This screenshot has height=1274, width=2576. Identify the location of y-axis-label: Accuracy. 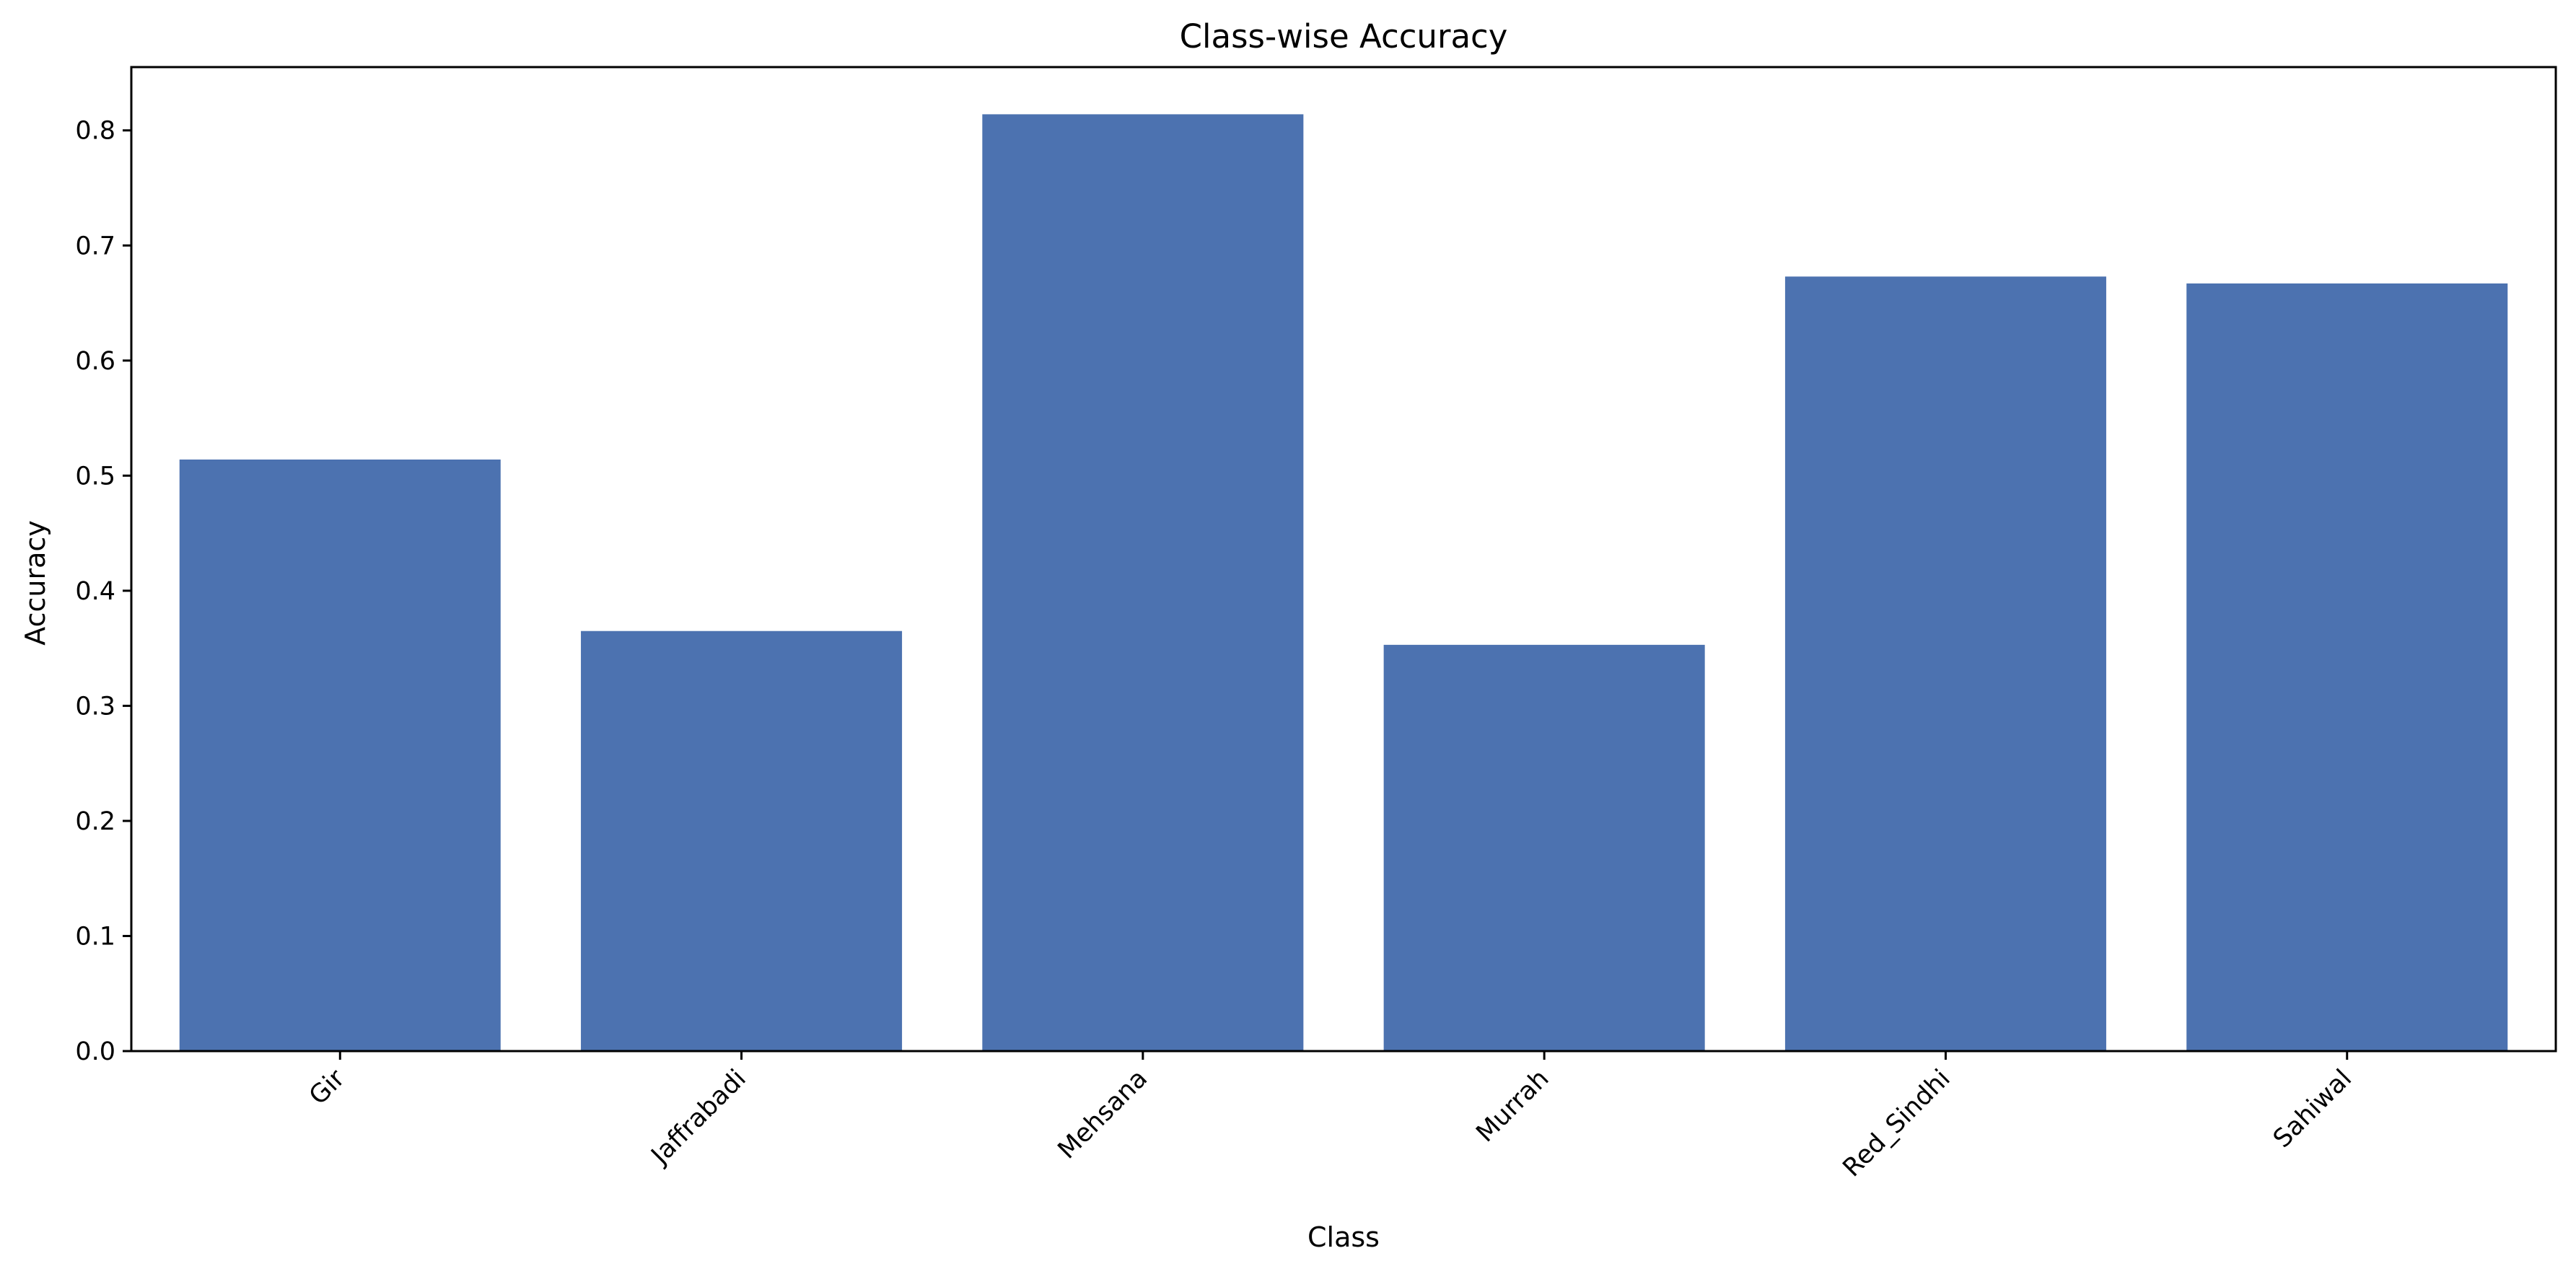
(35, 583).